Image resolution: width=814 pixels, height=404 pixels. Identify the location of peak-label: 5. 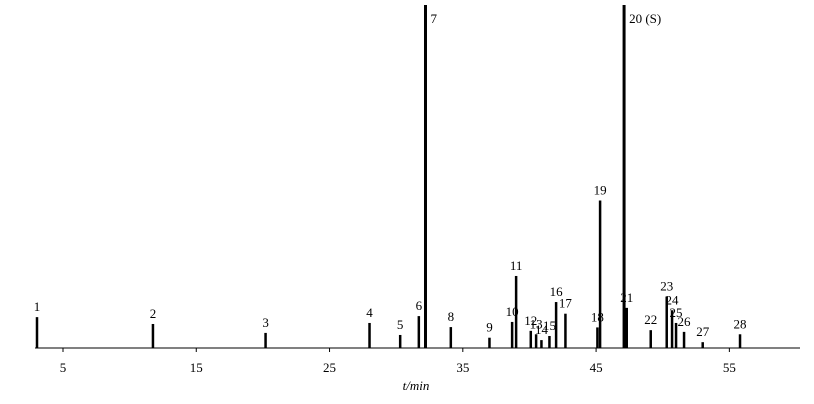
(400, 324).